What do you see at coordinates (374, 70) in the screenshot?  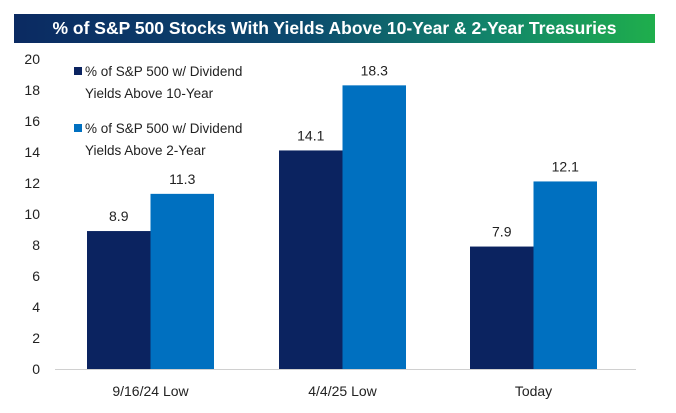 I see `data-label: 18.3` at bounding box center [374, 70].